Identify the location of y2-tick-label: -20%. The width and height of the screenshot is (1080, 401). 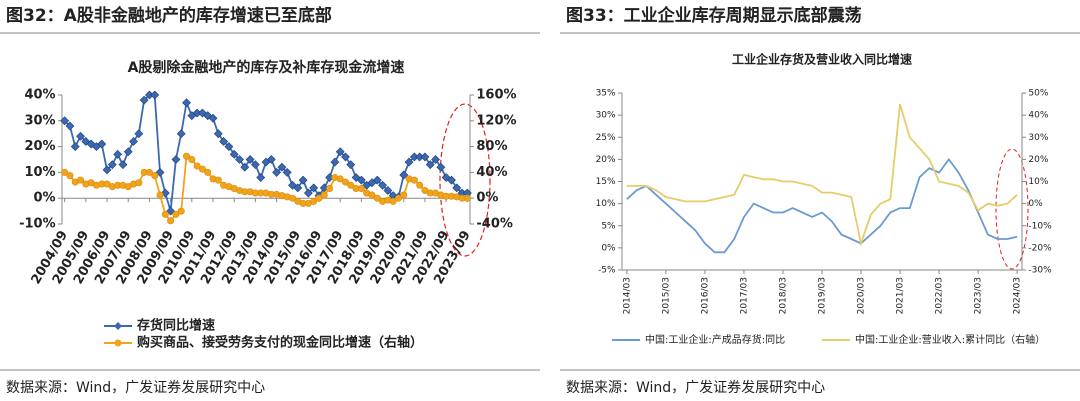
(1040, 248).